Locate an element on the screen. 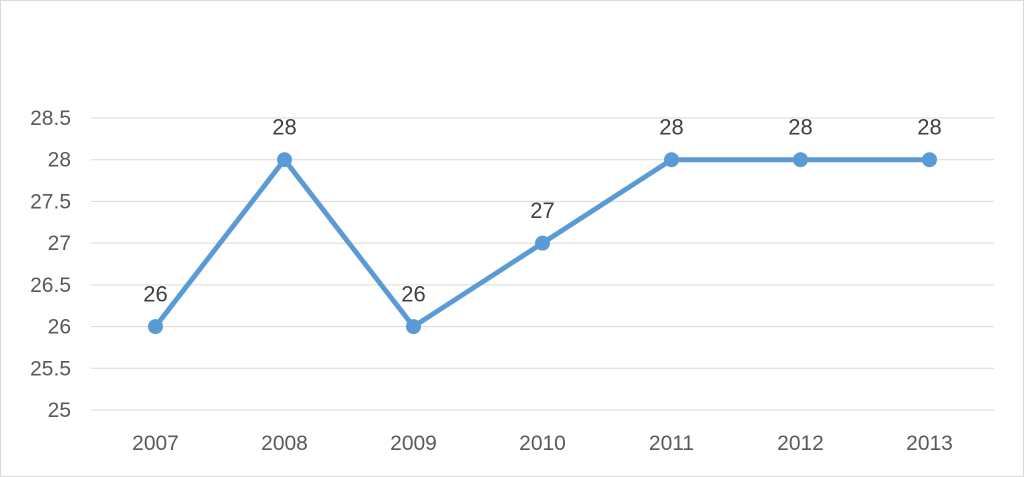 This screenshot has height=477, width=1024. x-tick-label: 2007 is located at coordinates (155, 443).